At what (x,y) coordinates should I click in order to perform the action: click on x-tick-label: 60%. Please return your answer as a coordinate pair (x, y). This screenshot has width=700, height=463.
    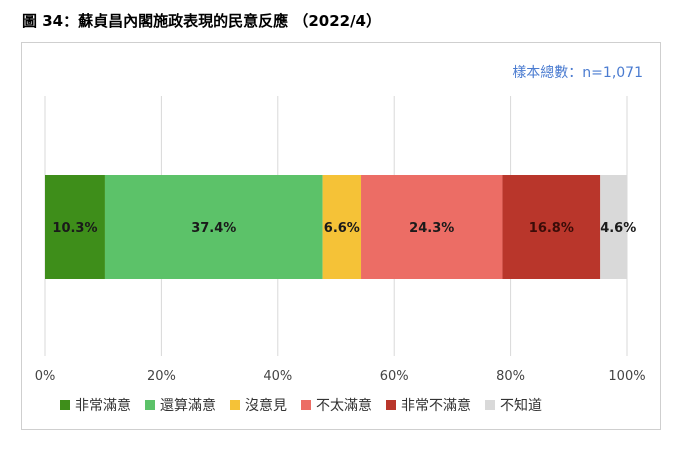
    Looking at the image, I should click on (394, 376).